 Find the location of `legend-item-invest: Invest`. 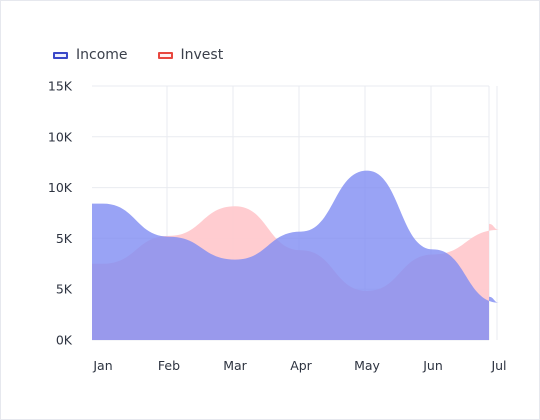

legend-item-invest: Invest is located at coordinates (190, 55).